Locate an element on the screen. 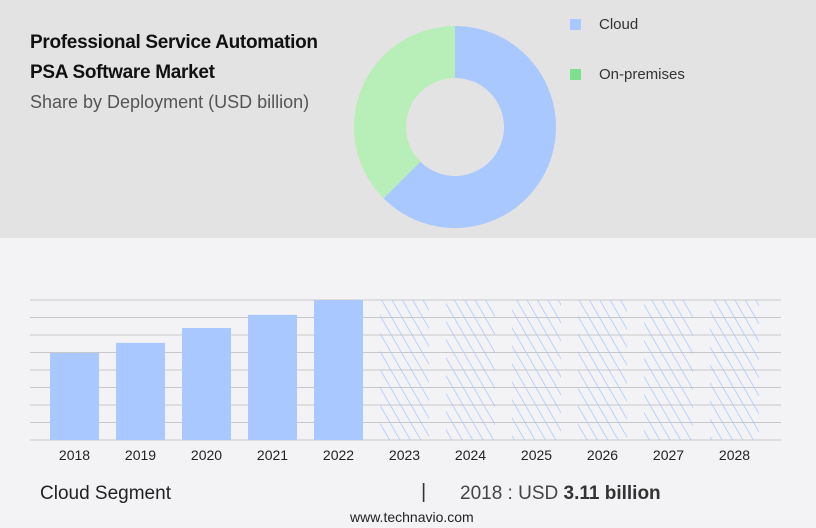 This screenshot has height=528, width=816. legend-label: Cloud is located at coordinates (619, 24).